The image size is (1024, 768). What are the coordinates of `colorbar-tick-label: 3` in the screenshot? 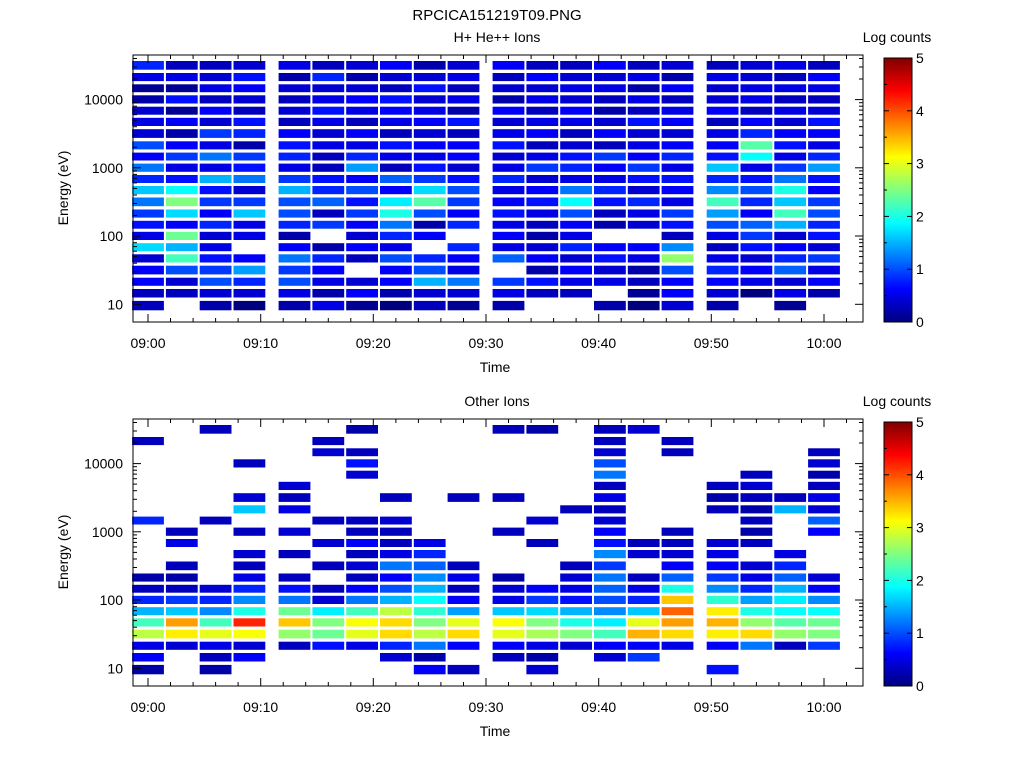 It's located at (920, 528).